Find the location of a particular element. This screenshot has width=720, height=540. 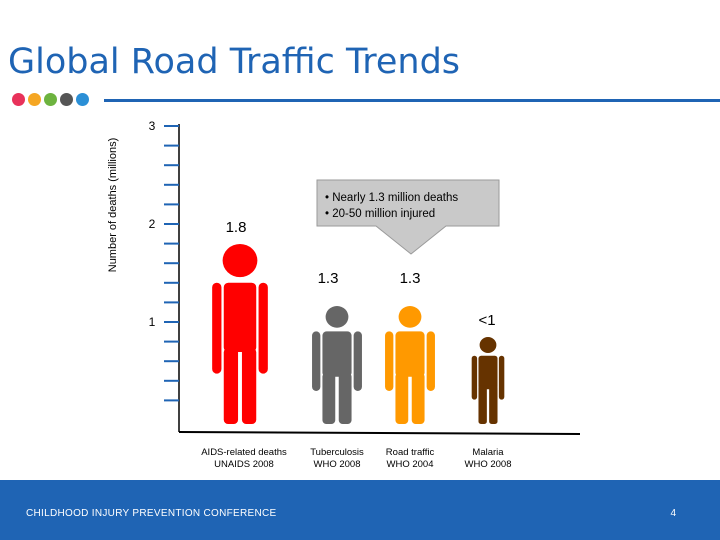

title-rule is located at coordinates (412, 100).